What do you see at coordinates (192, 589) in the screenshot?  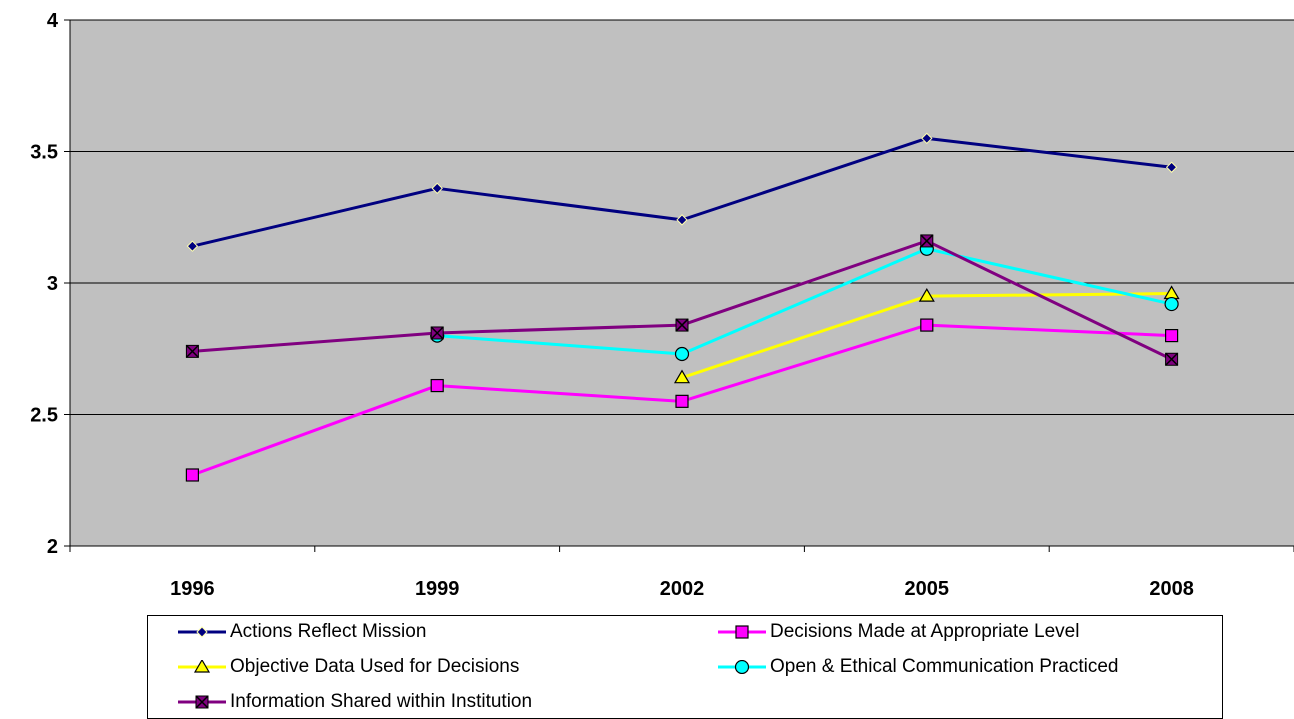 I see `x-tick-label: 1996` at bounding box center [192, 589].